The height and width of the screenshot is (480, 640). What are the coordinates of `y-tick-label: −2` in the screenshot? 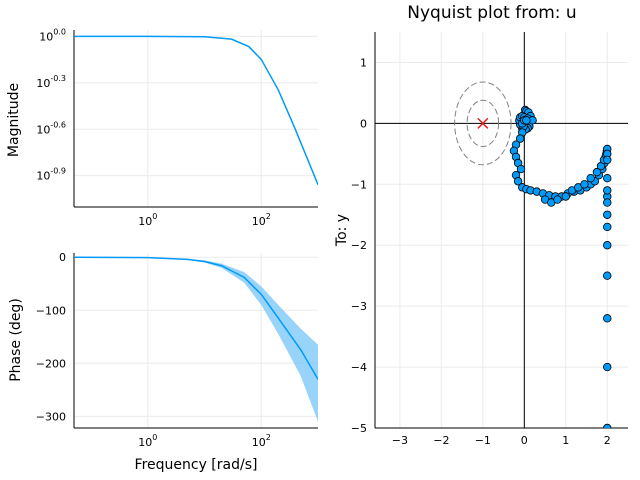 It's located at (359, 245).